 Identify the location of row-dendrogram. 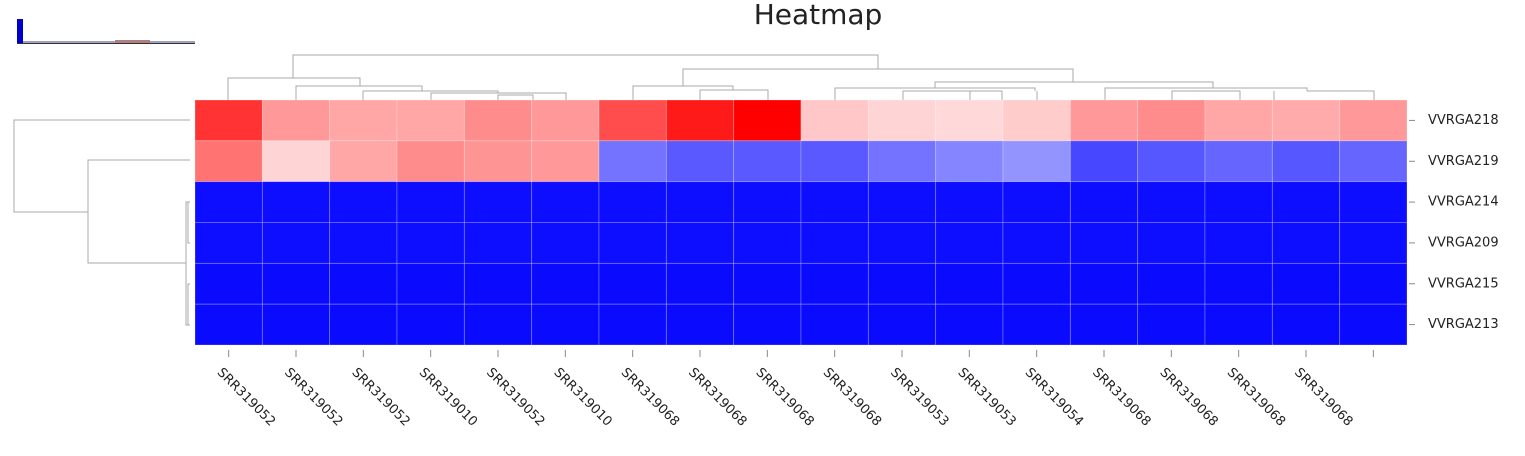
(101, 222).